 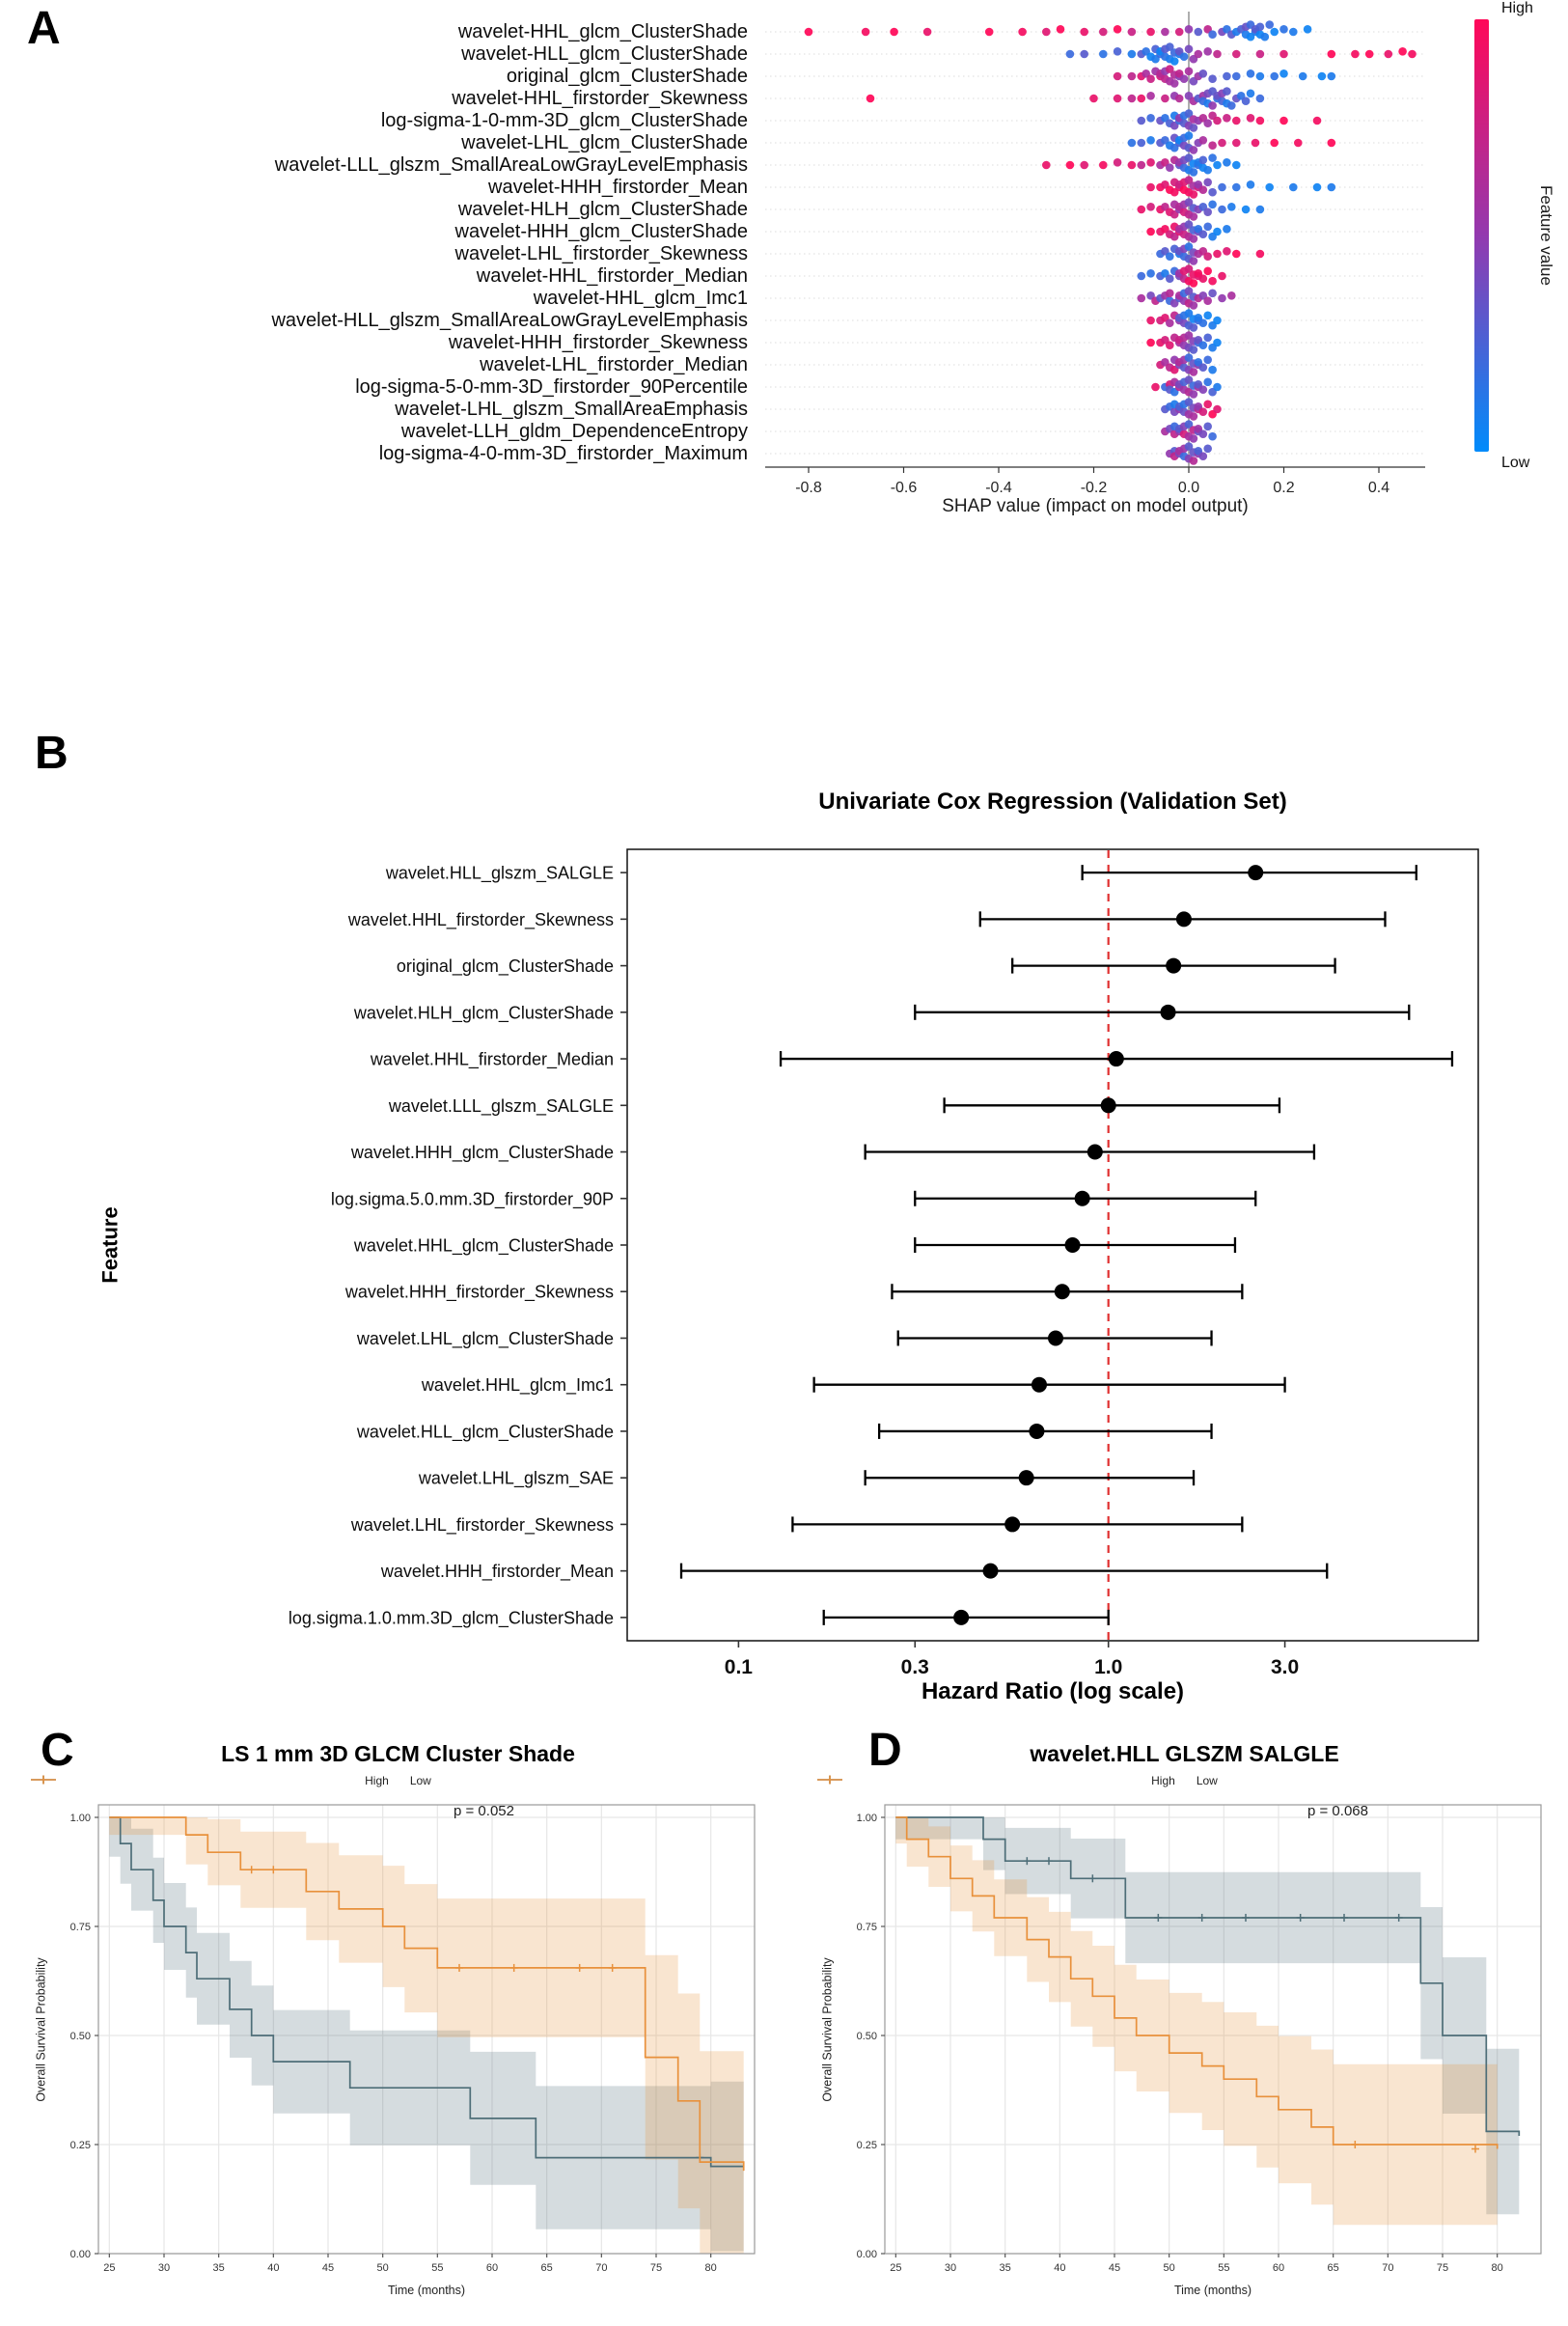 I want to click on forest-feature-label: wavelet.HHL_glcm_ClusterShade, so click(x=483, y=1246).